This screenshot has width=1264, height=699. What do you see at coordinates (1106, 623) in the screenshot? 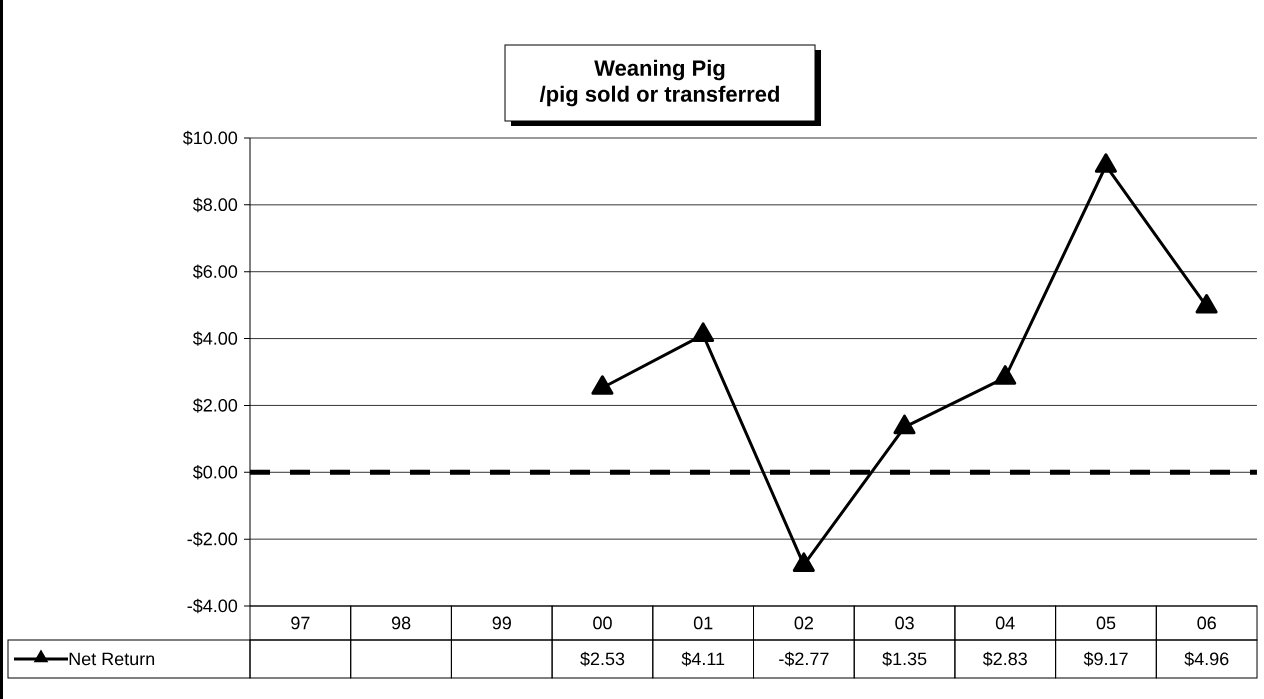
I see `x-tick-label: 05` at bounding box center [1106, 623].